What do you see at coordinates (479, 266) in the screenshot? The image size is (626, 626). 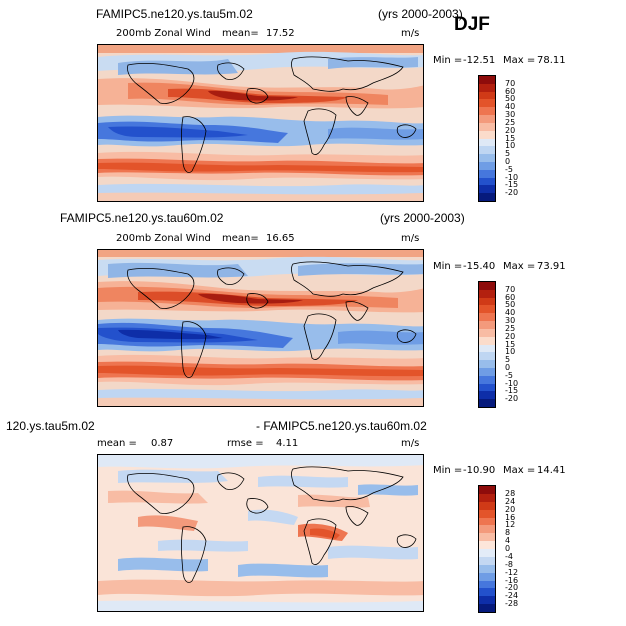 I see `panel-2-min-value: -15.40` at bounding box center [479, 266].